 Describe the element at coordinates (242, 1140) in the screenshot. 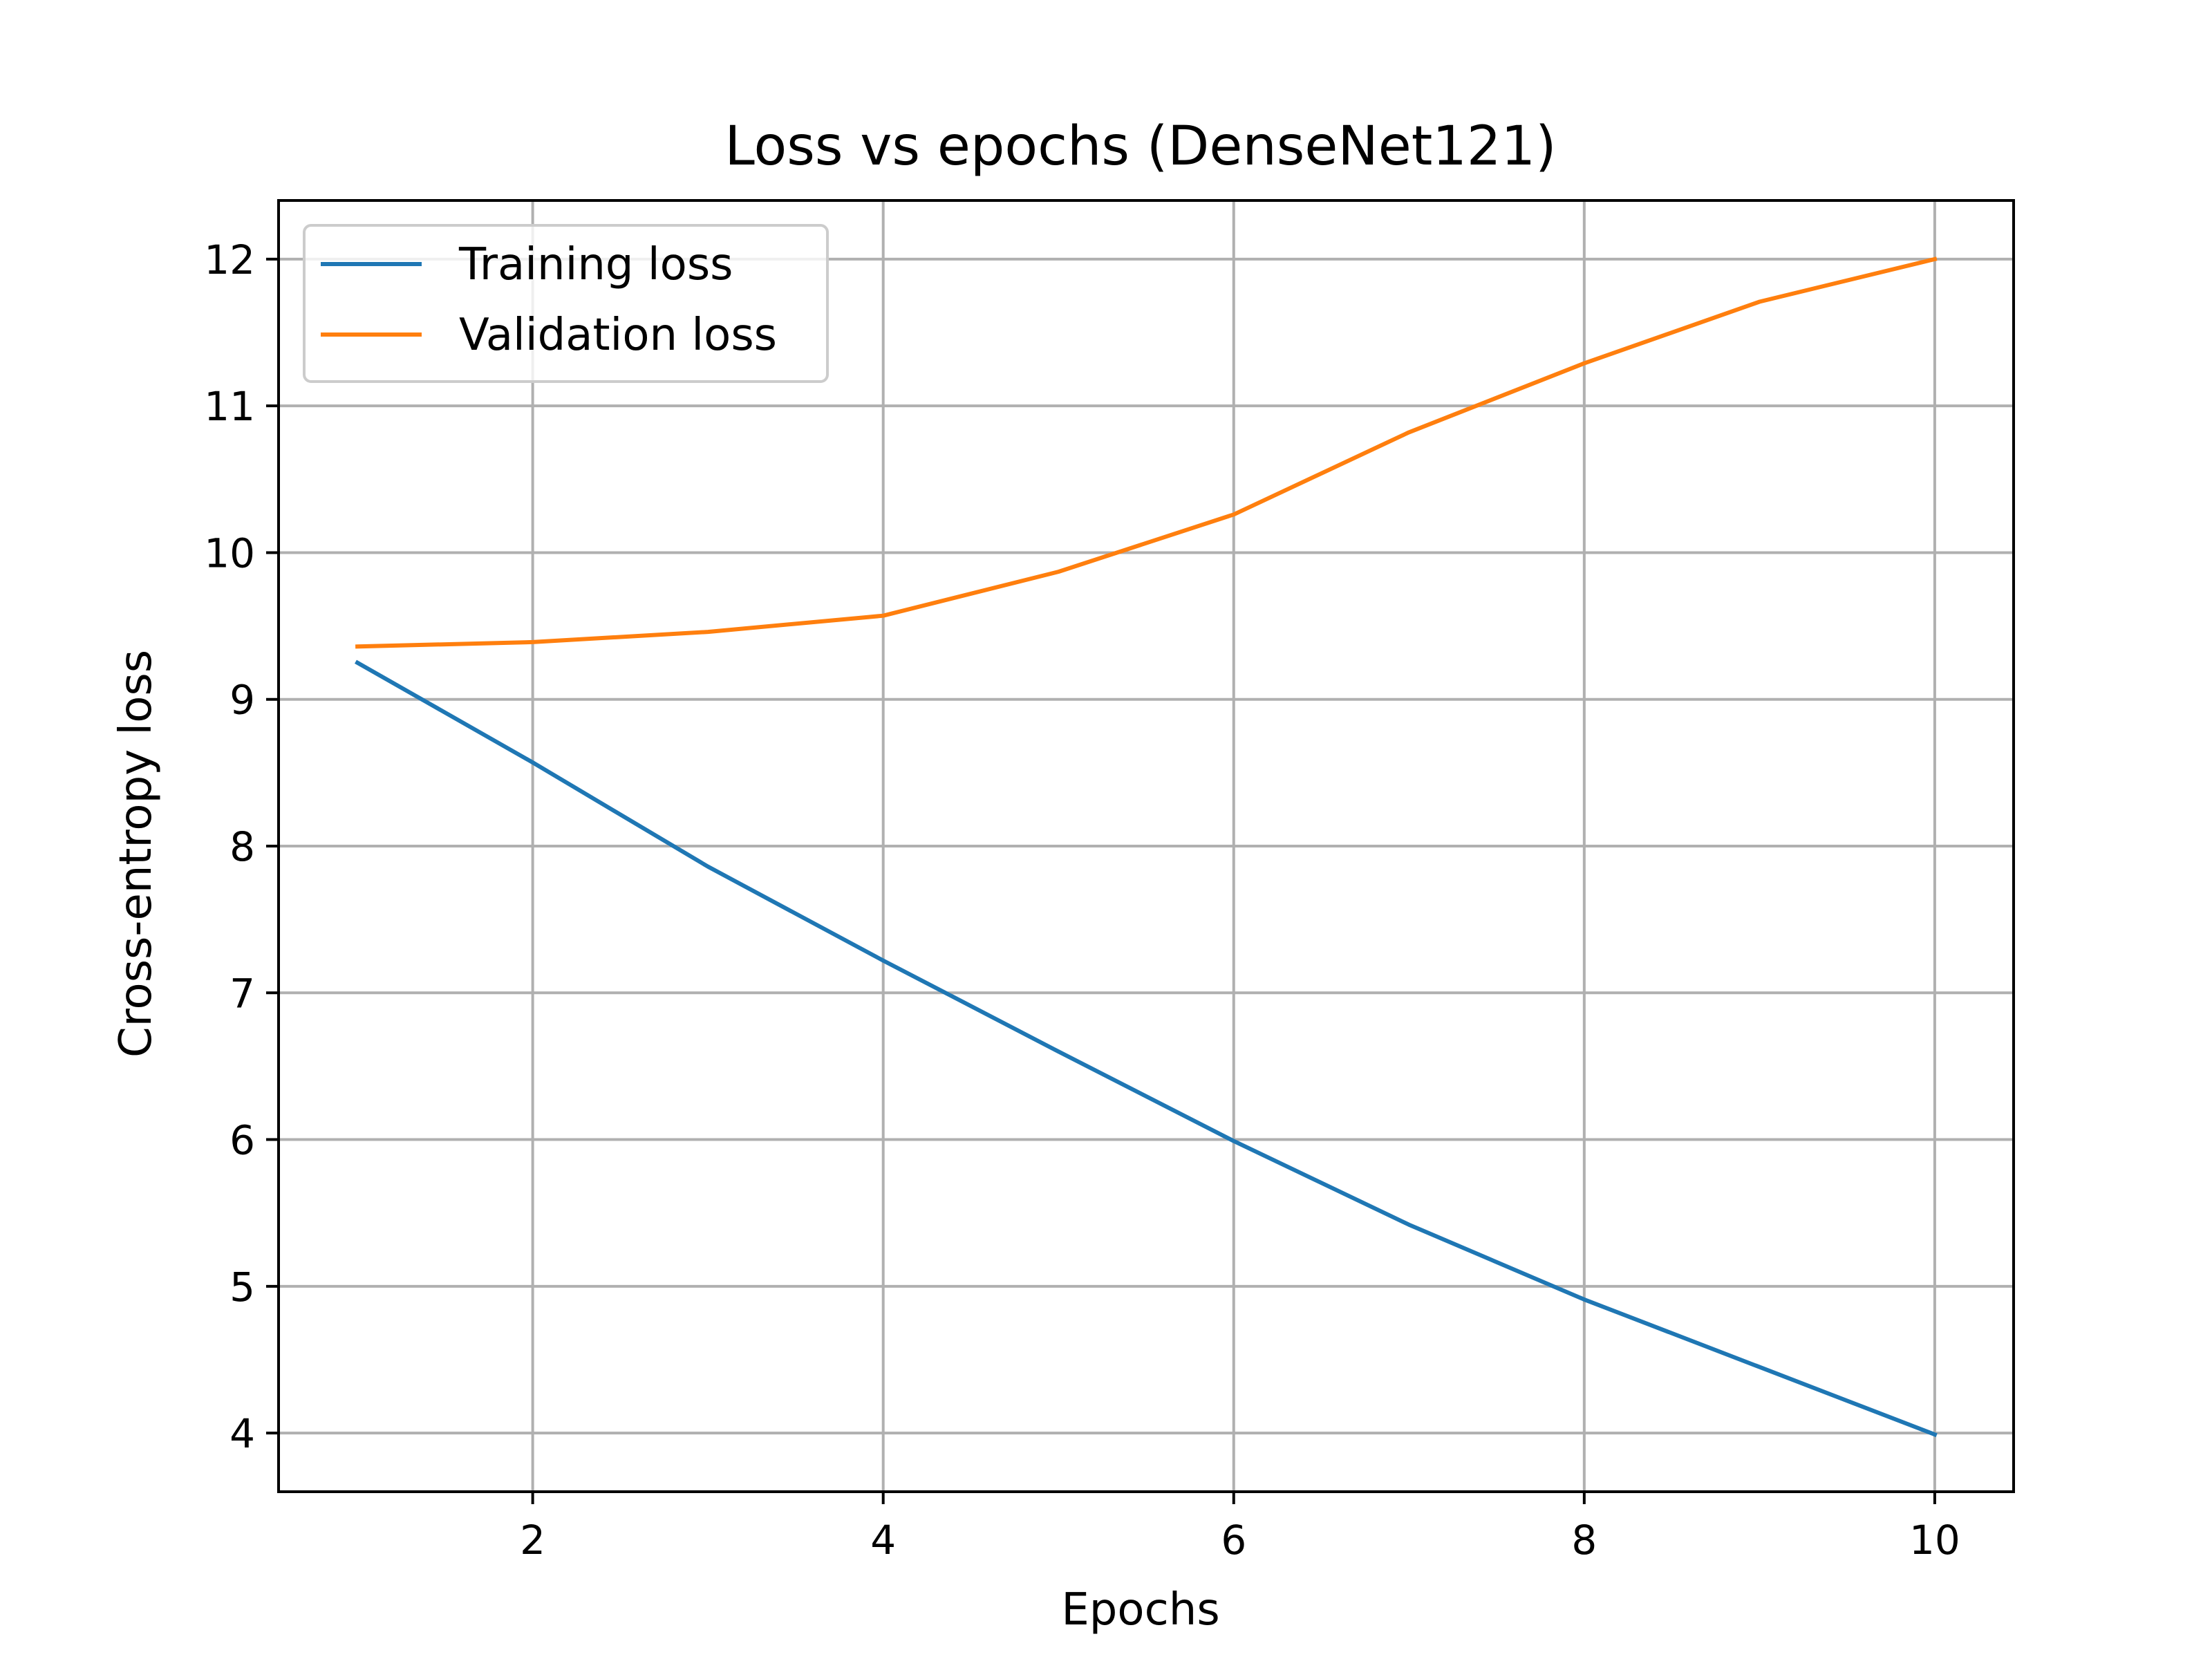

I see `y-tick-label: 6` at that location.